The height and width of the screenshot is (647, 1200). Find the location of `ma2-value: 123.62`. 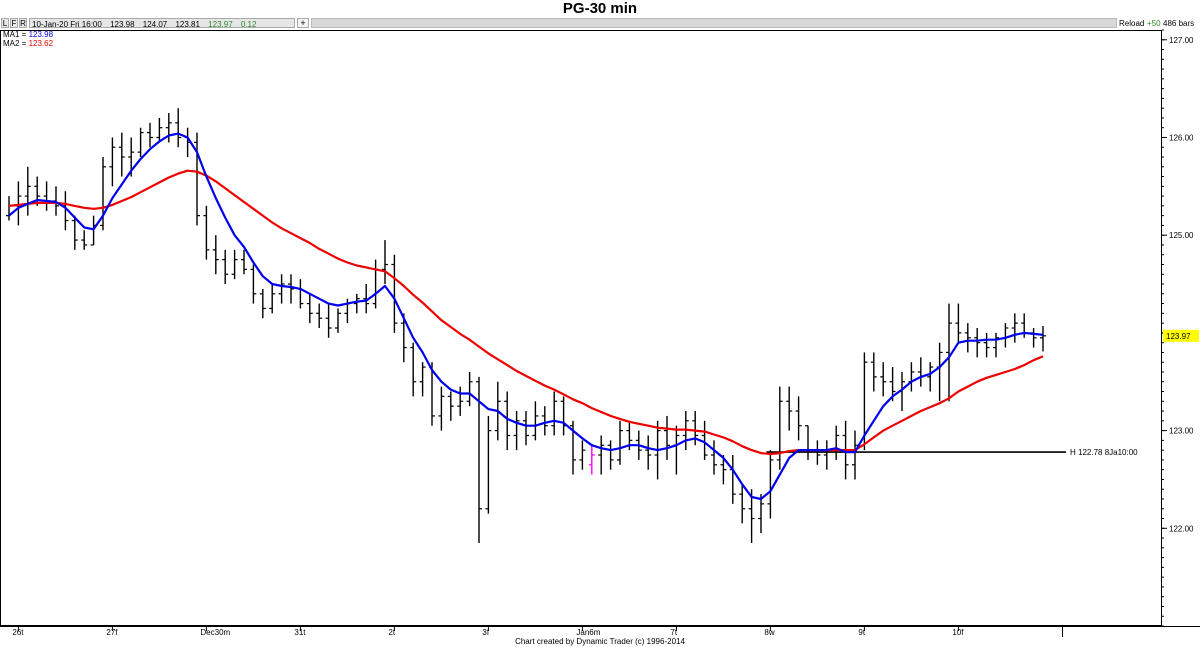

ma2-value: 123.62 is located at coordinates (41, 43).